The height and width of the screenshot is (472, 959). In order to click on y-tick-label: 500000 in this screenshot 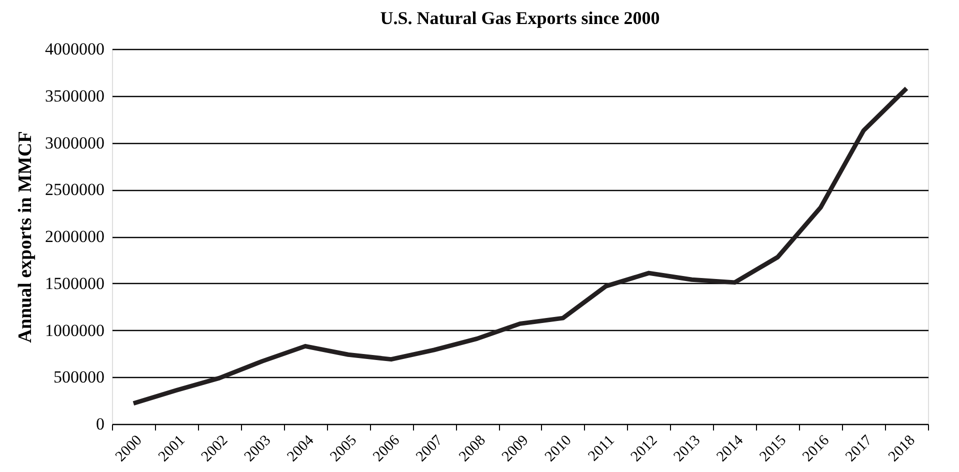, I will do `click(79, 377)`.